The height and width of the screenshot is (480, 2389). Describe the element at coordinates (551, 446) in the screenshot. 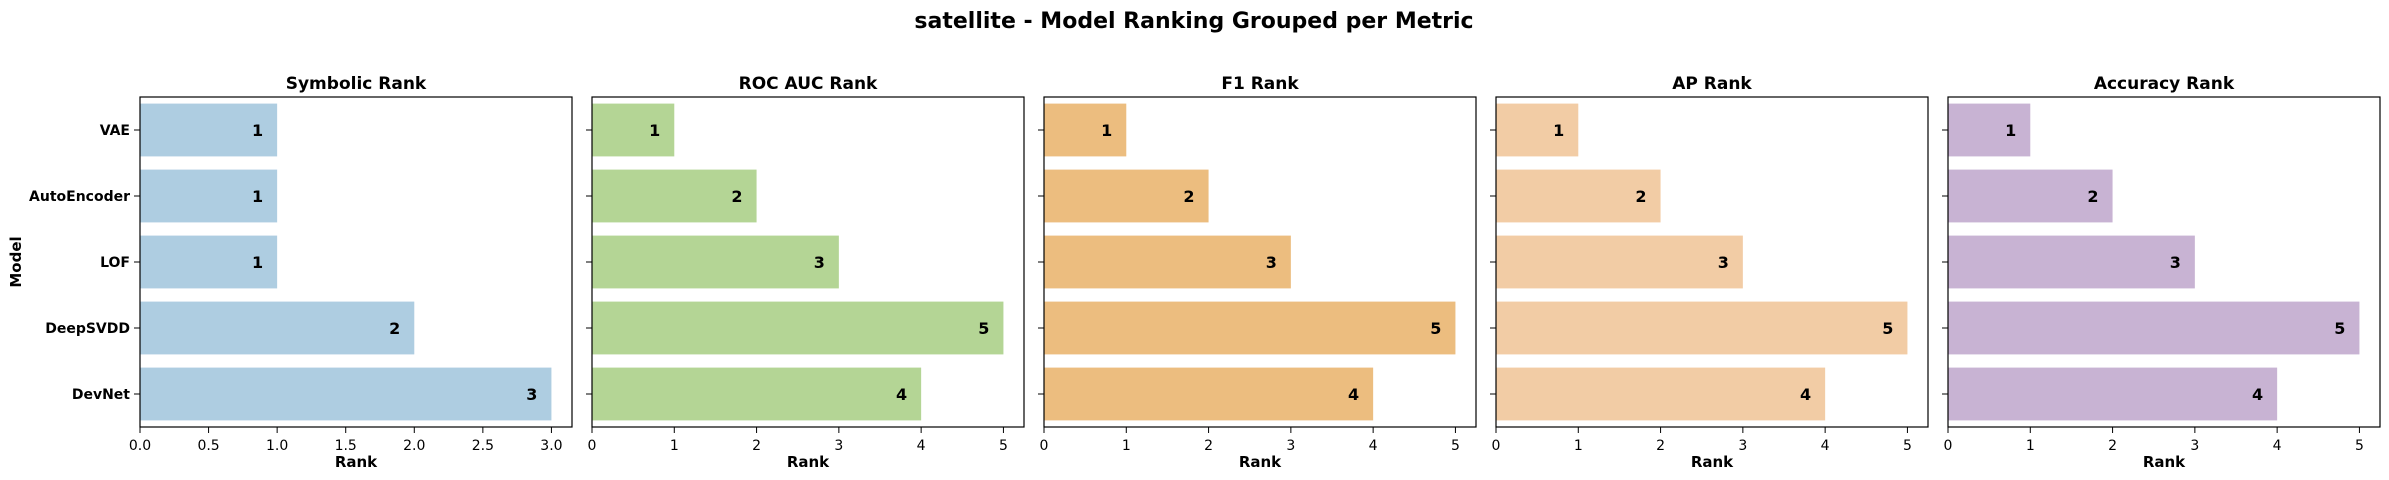

I see `x-tick-label: 3.0` at that location.